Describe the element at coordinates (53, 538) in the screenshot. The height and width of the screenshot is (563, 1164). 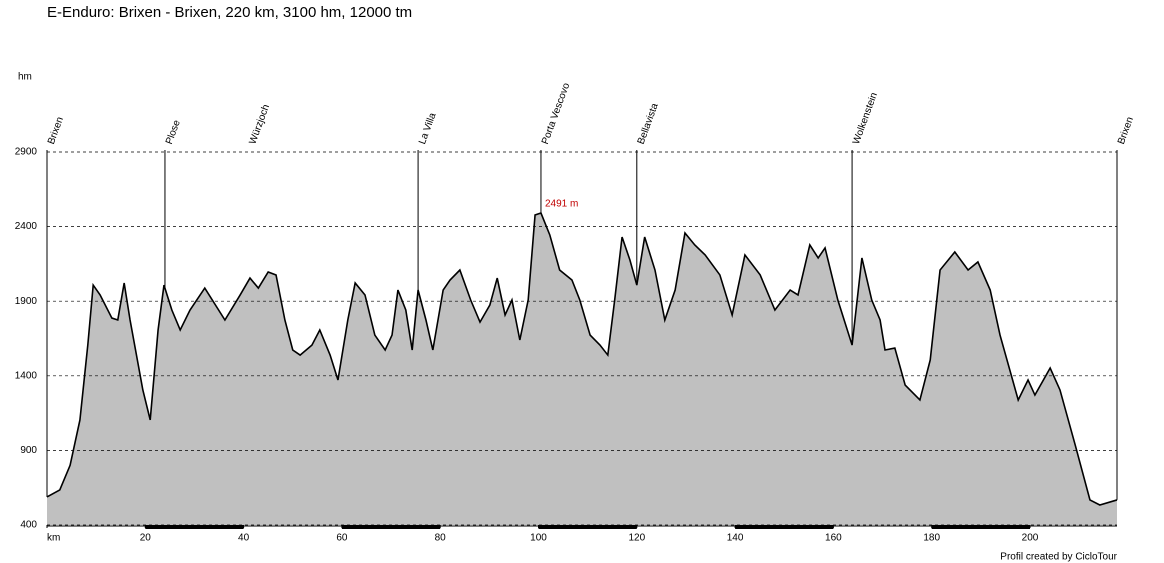
I see `x-tick-label: km` at that location.